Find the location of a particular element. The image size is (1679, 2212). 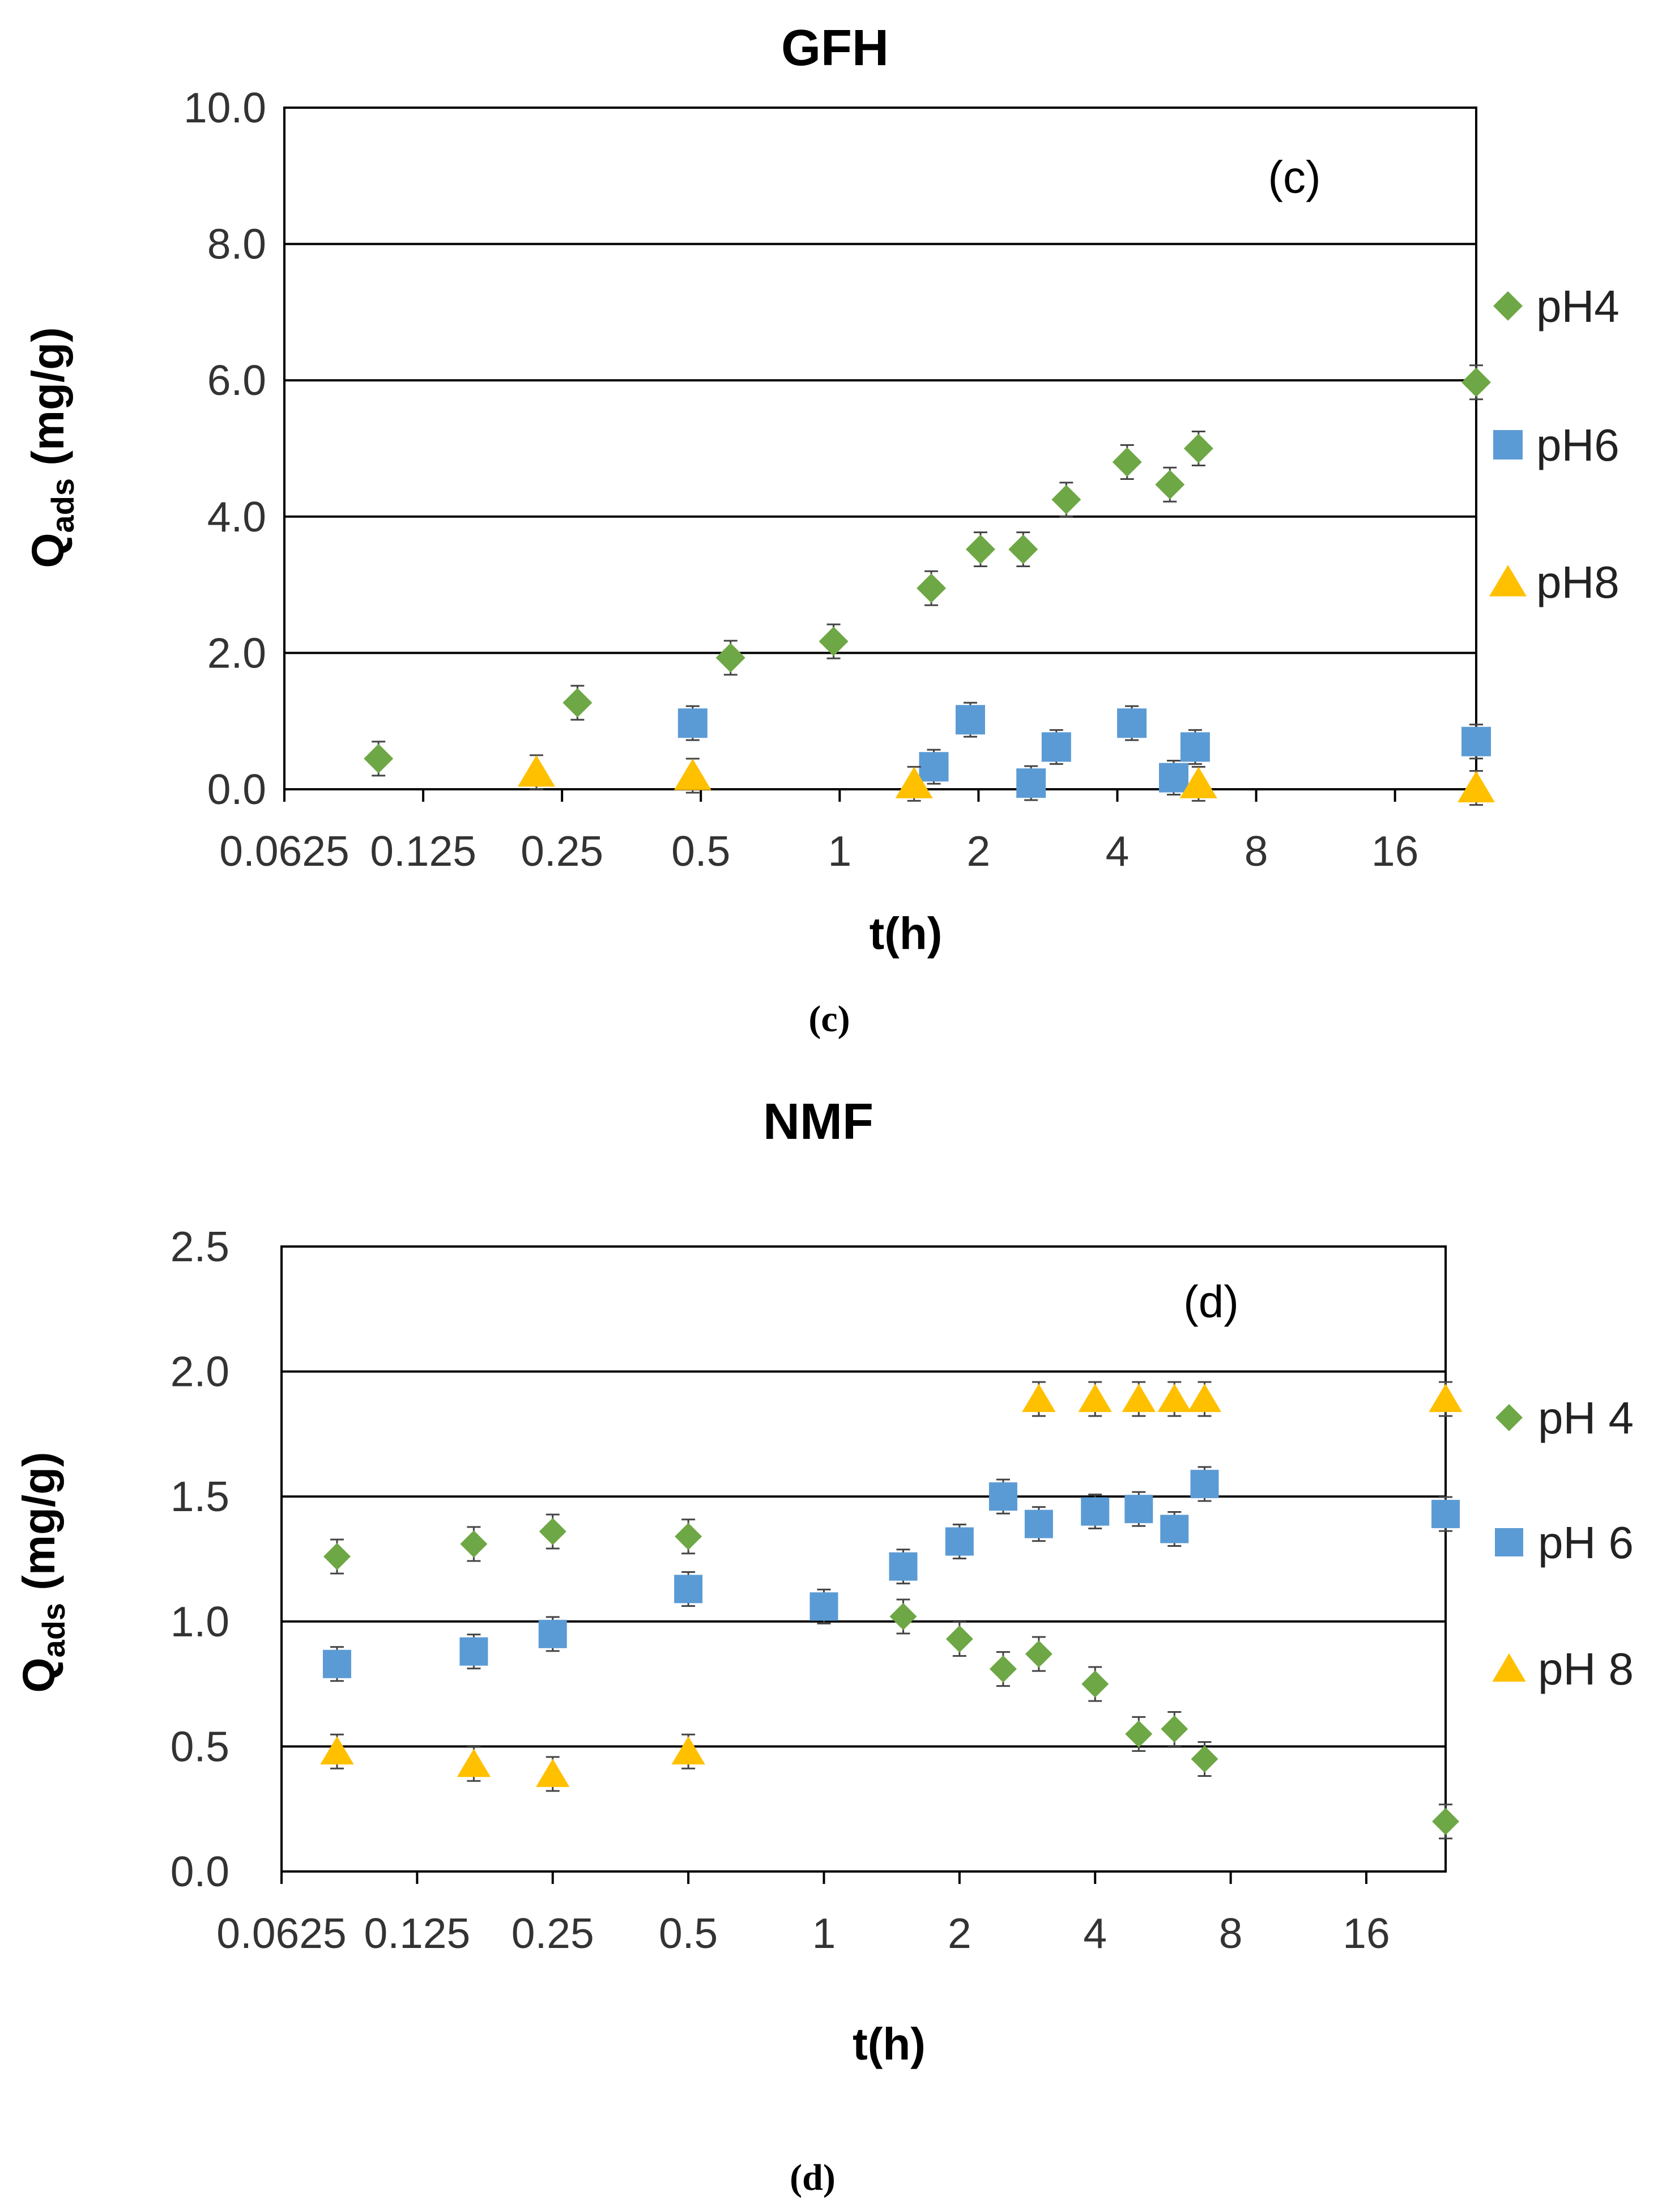

y-tick-label: 0.5 is located at coordinates (200, 1746).